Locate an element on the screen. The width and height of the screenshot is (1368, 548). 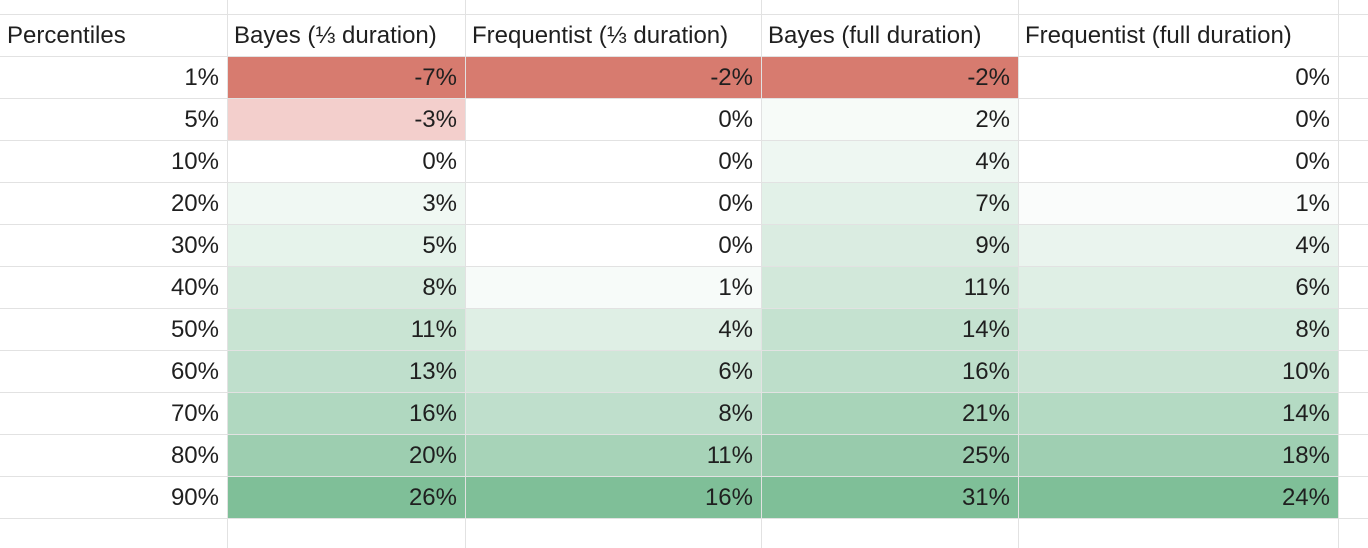
value-cell: -7% is located at coordinates (346, 77).